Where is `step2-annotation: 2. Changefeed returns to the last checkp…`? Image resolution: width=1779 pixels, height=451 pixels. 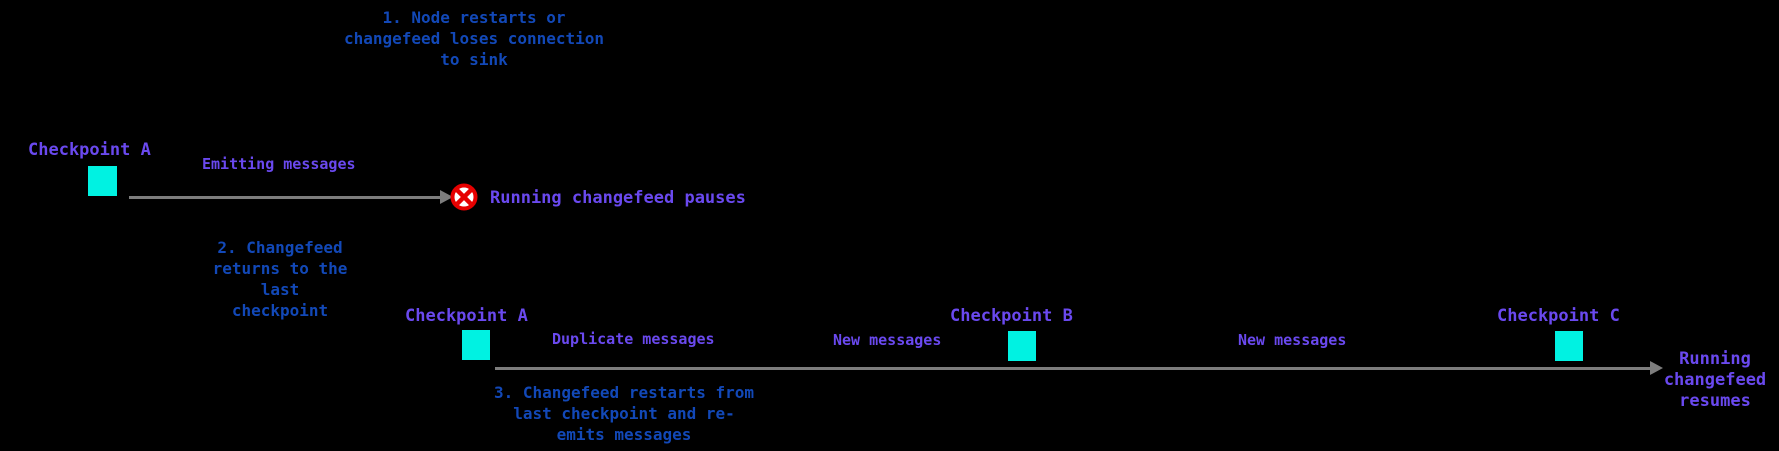 step2-annotation: 2. Changefeed returns to the last checkp… is located at coordinates (280, 279).